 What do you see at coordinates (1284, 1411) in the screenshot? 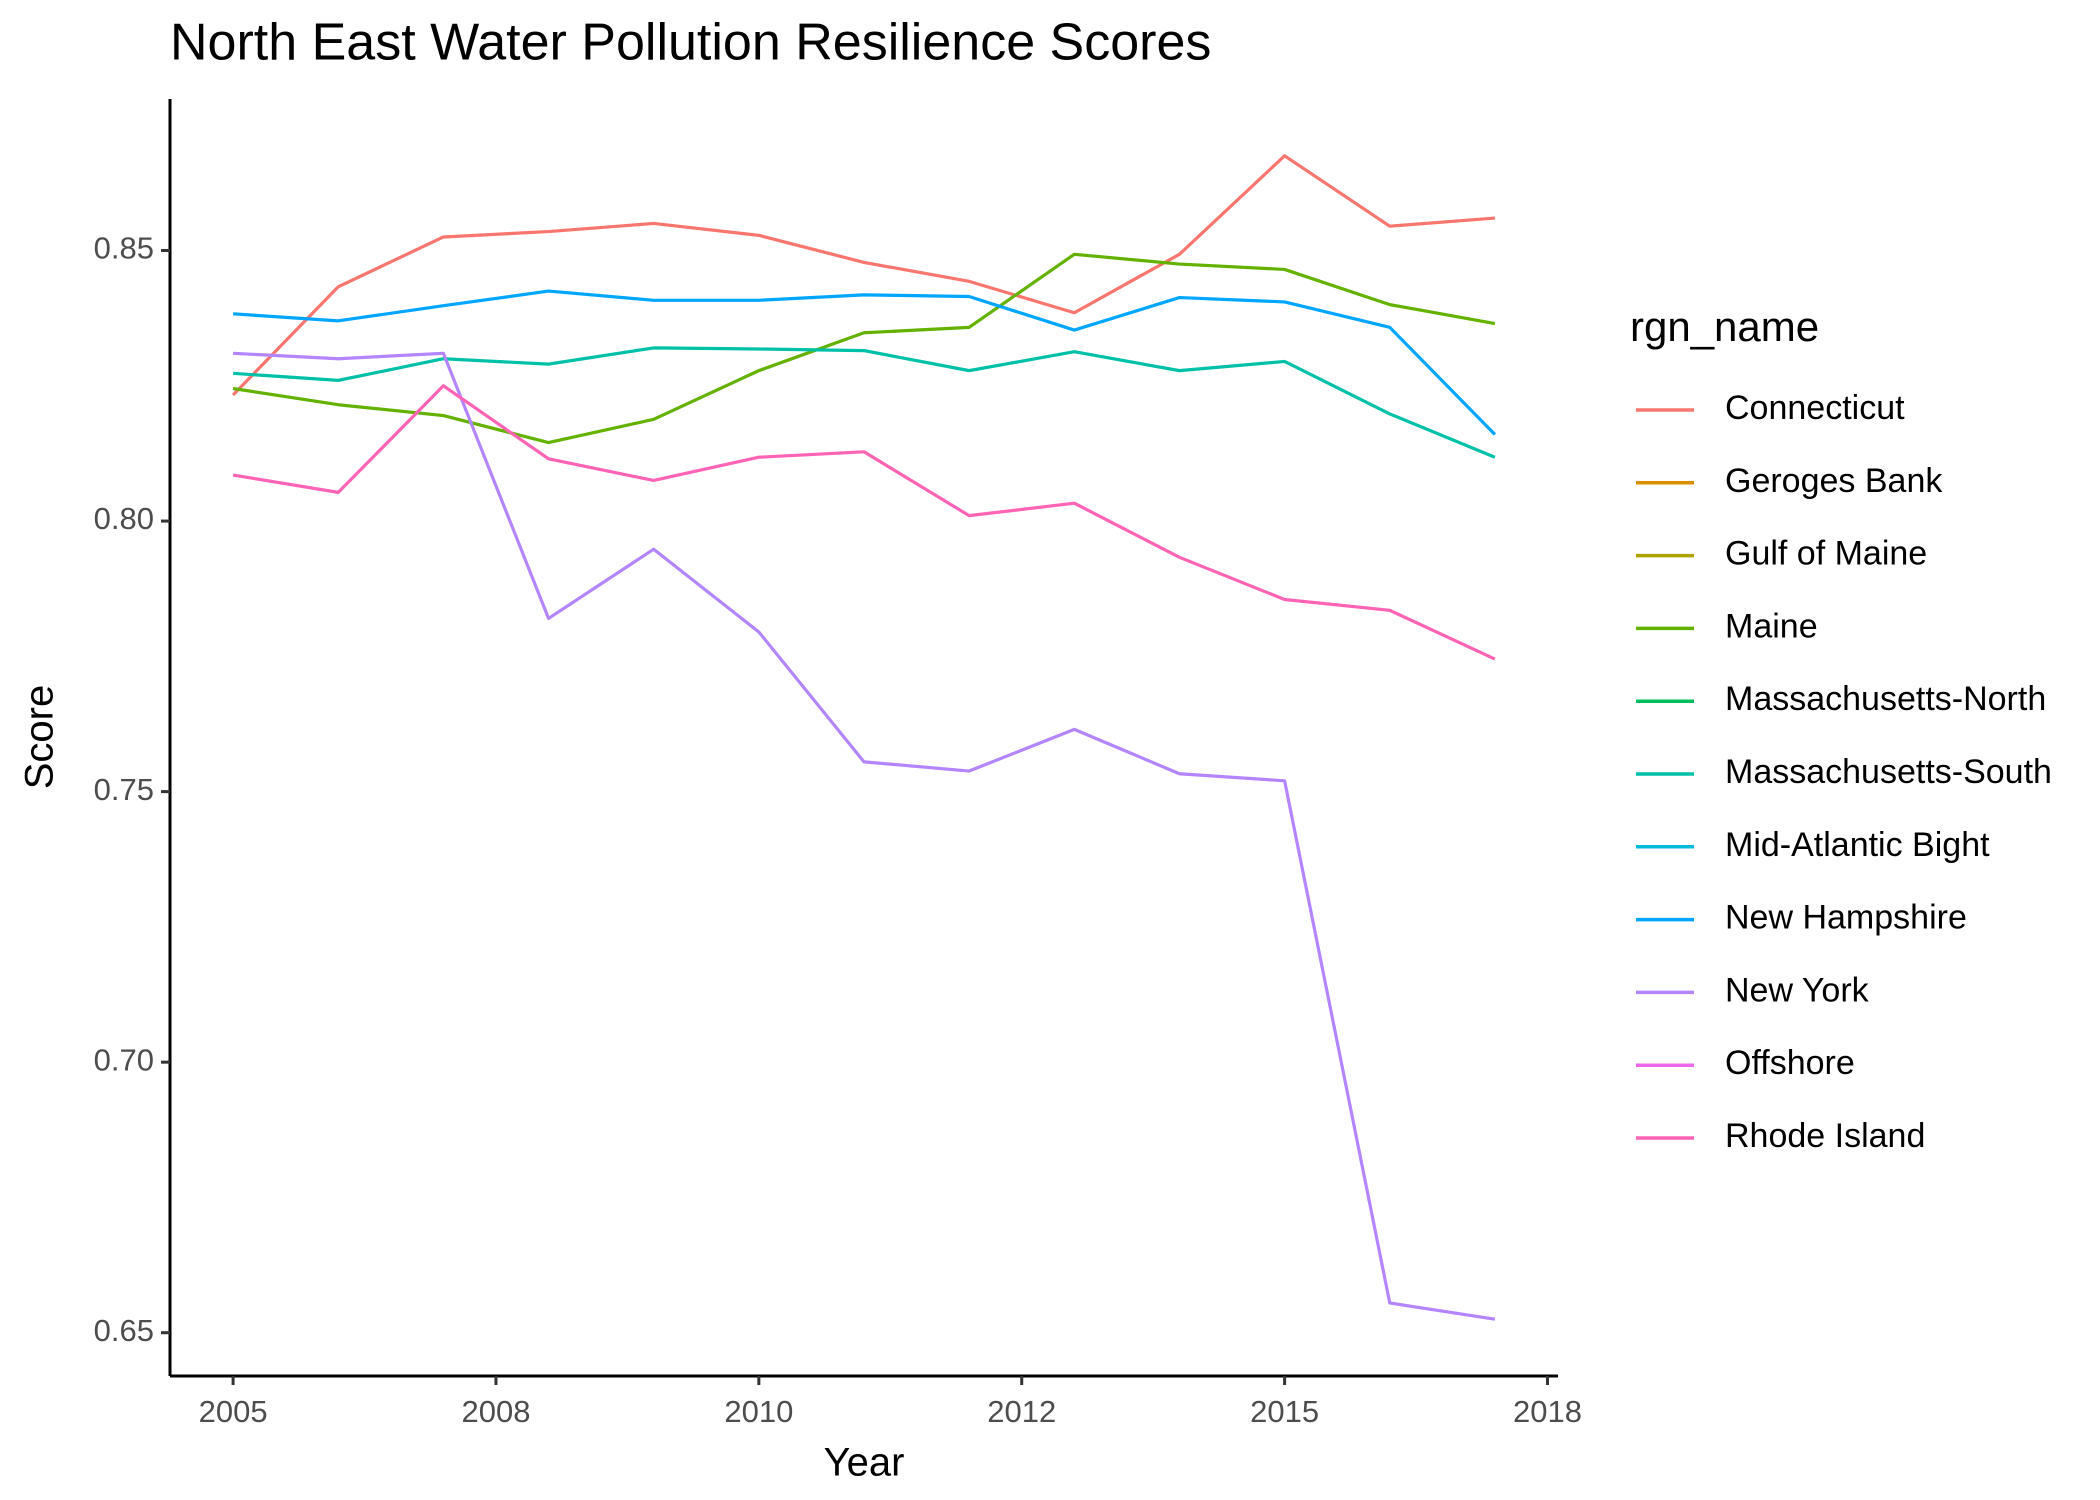
I see `x-tick-label: 2015` at bounding box center [1284, 1411].